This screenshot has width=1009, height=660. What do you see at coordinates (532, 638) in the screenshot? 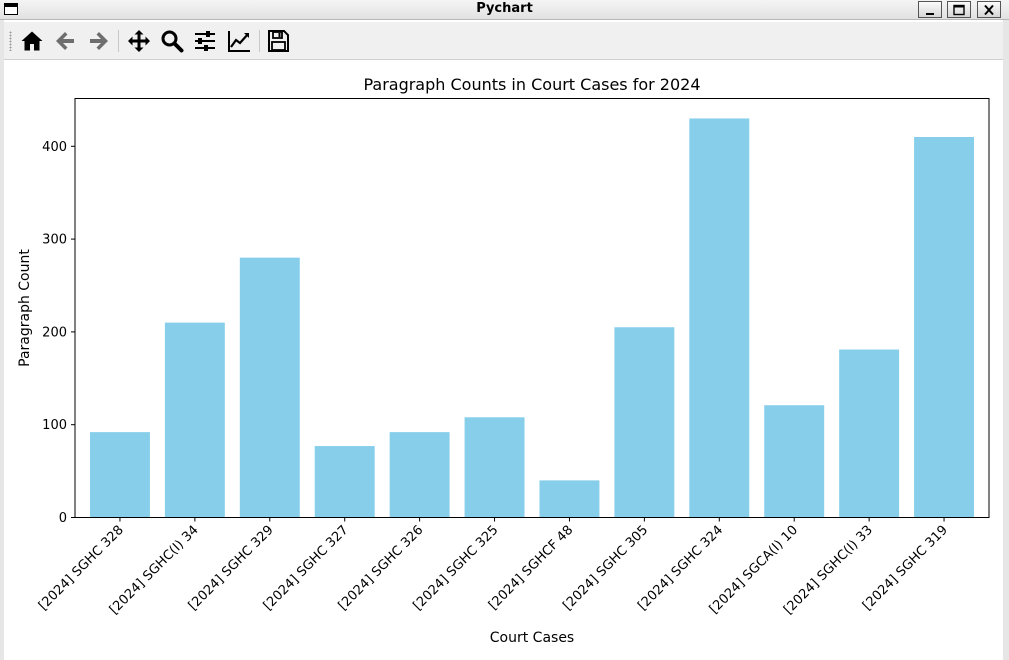
I see `x-axis-label: Court Cases` at bounding box center [532, 638].